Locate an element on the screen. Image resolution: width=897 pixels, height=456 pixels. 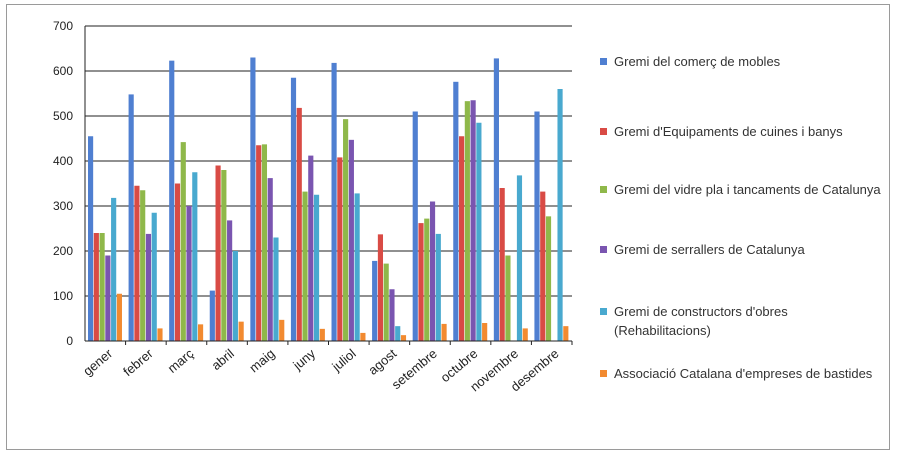
y-tick-label-500: 500 is located at coordinates (63, 116).